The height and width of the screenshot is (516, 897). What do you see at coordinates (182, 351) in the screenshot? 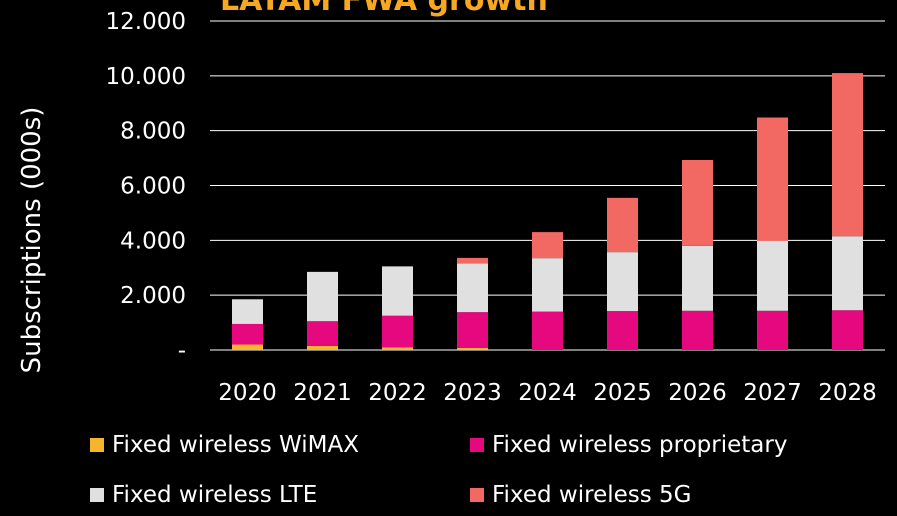
I see `y-tick-label: -` at bounding box center [182, 351].